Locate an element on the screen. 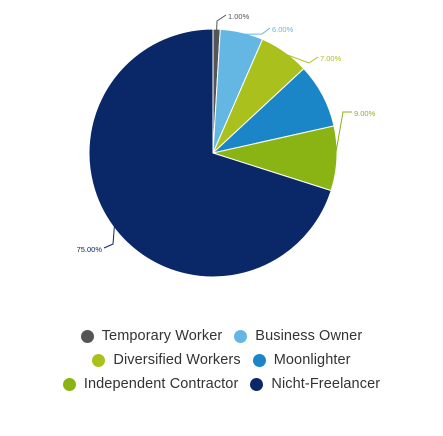 The image size is (443, 436). label-connector-business-owner is located at coordinates (256, 31).